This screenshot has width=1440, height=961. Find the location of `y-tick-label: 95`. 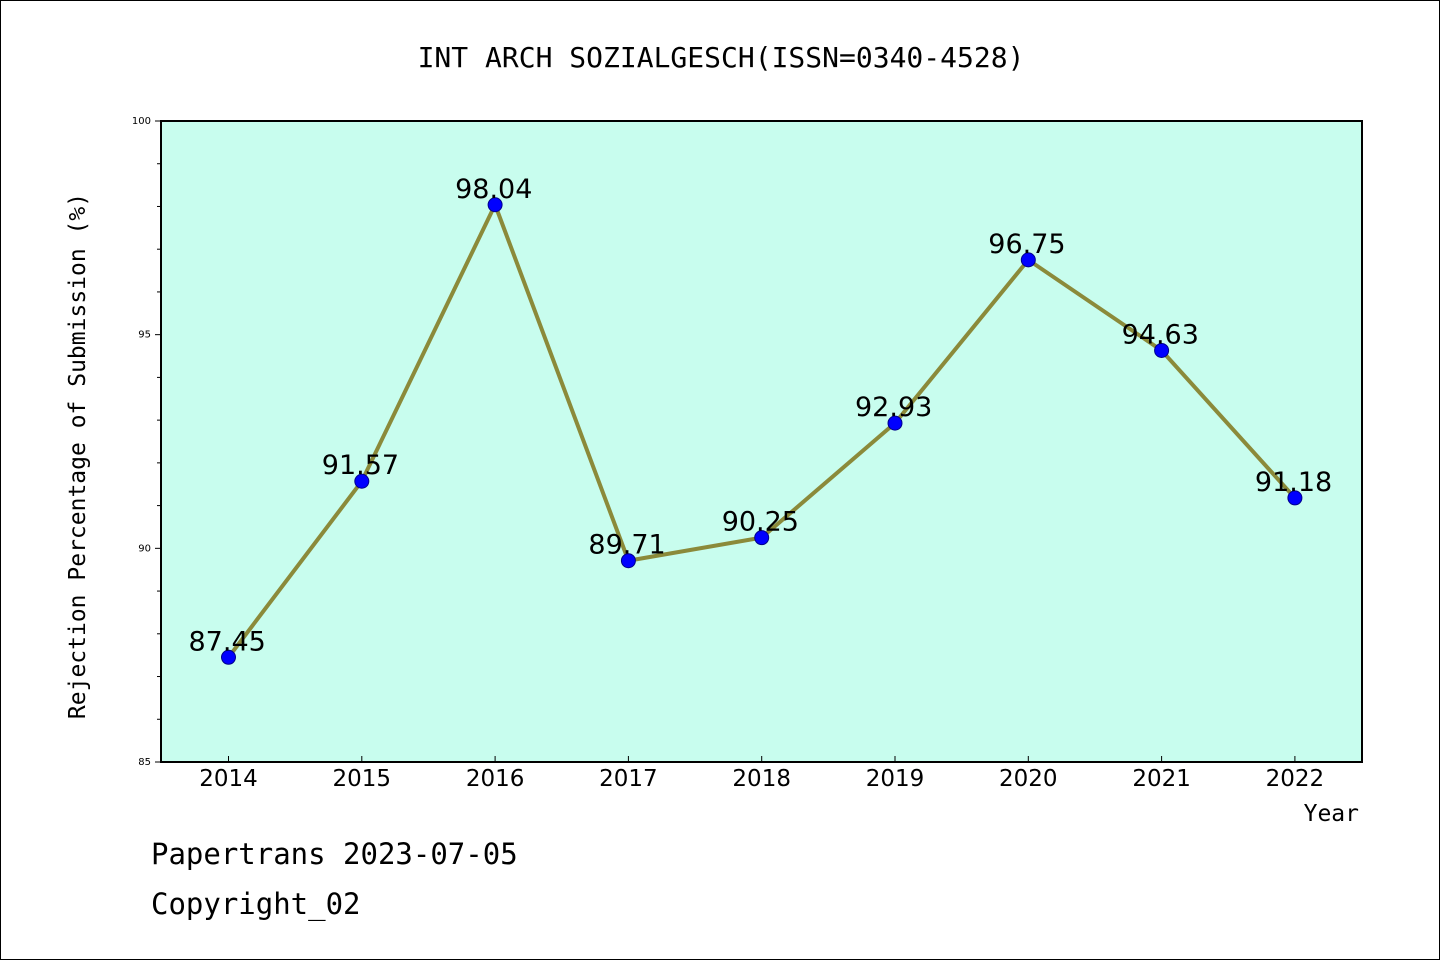

y-tick-label: 95 is located at coordinates (144, 335).